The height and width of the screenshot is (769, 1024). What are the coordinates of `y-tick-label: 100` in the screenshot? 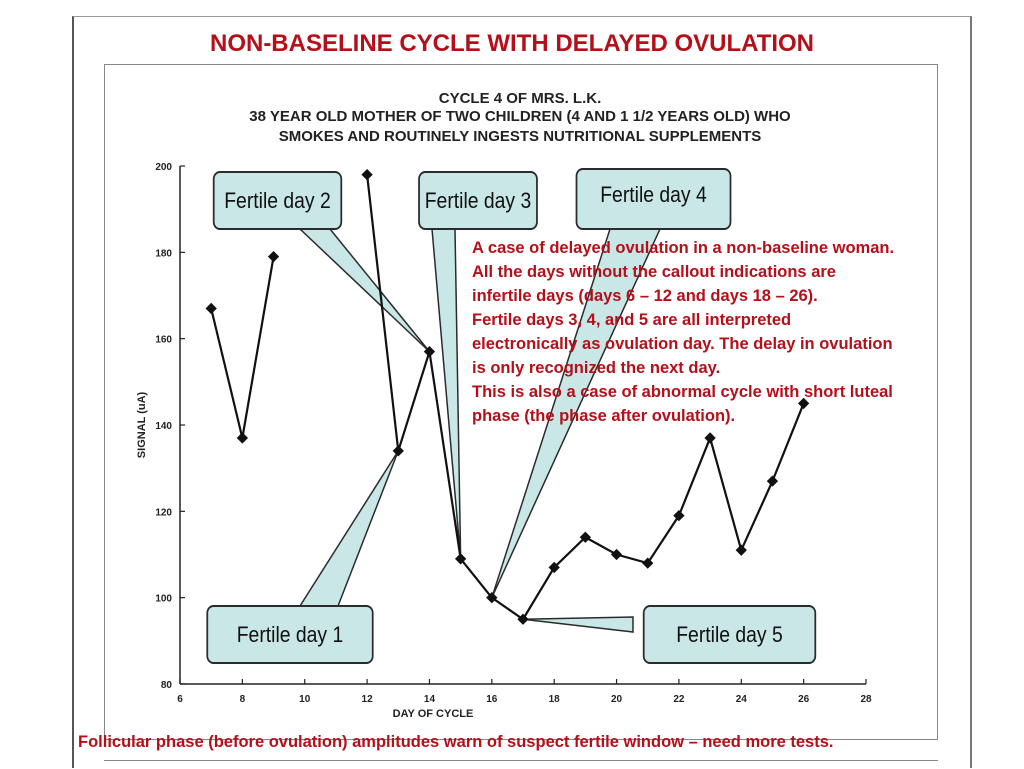 It's located at (163, 599).